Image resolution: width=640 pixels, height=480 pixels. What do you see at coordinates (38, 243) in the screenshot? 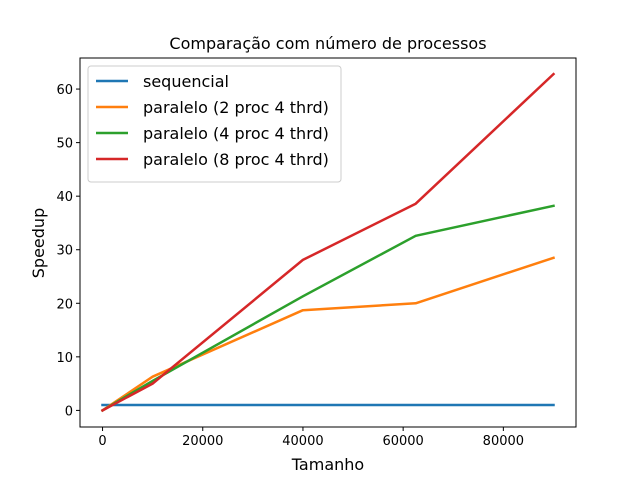
I see `y-axis-label: Speedup` at bounding box center [38, 243].